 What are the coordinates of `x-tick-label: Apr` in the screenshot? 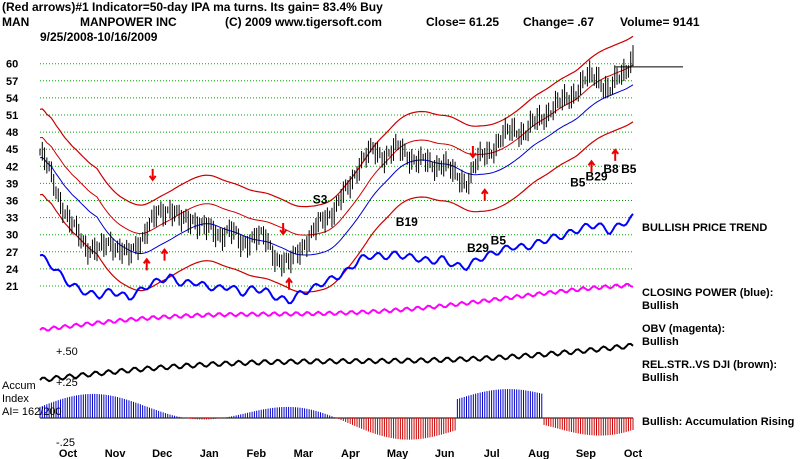 It's located at (351, 453).